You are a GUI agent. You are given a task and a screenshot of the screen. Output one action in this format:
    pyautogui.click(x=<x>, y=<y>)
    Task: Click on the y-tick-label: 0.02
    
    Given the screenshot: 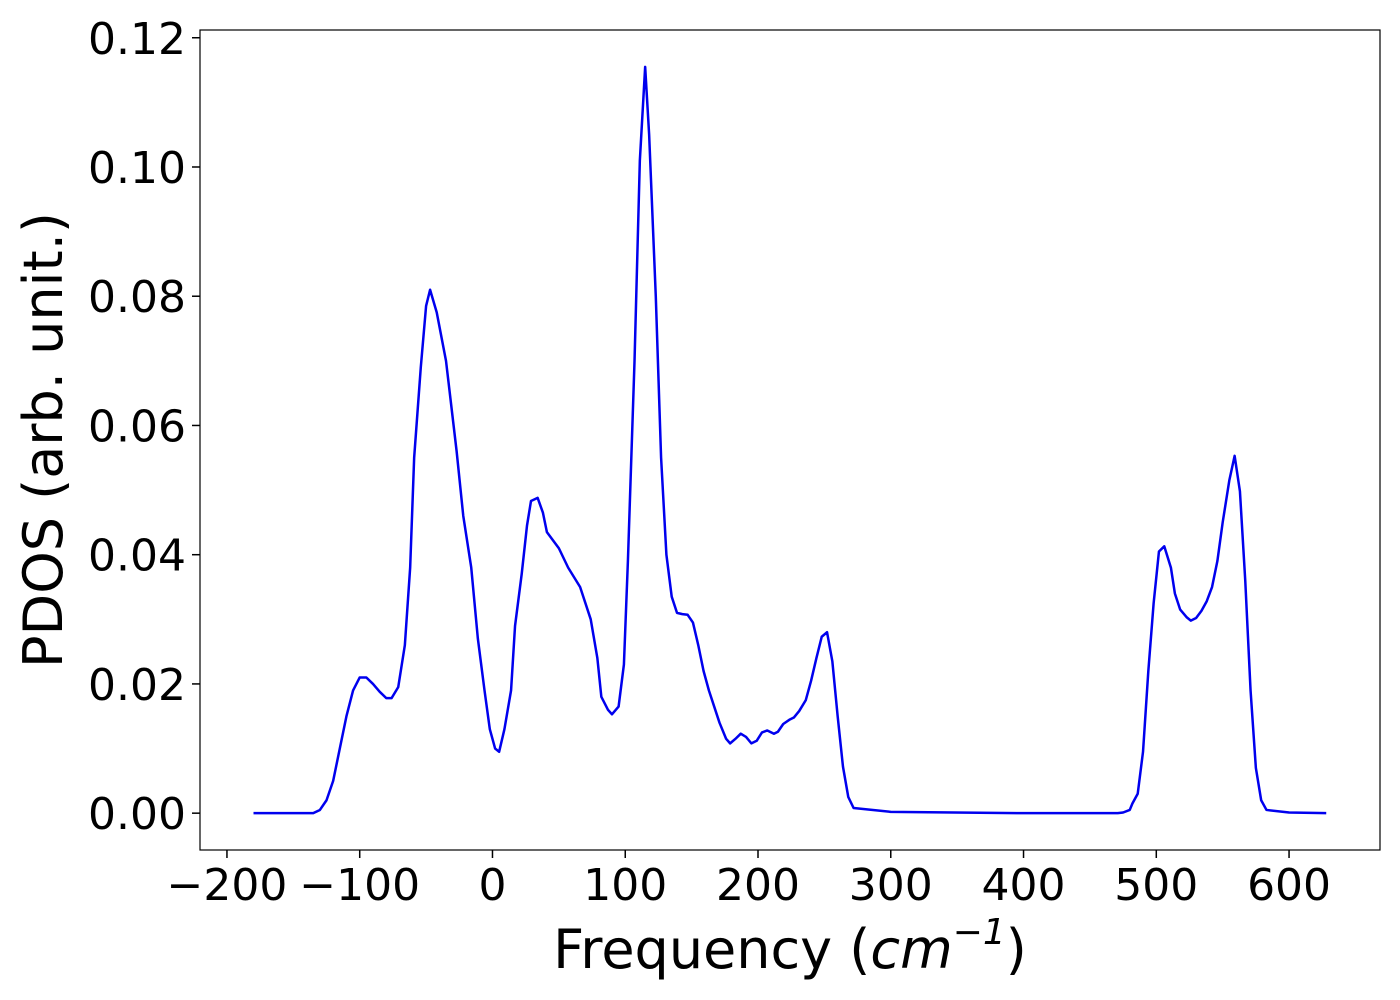 What is the action you would take?
    pyautogui.click(x=137, y=685)
    